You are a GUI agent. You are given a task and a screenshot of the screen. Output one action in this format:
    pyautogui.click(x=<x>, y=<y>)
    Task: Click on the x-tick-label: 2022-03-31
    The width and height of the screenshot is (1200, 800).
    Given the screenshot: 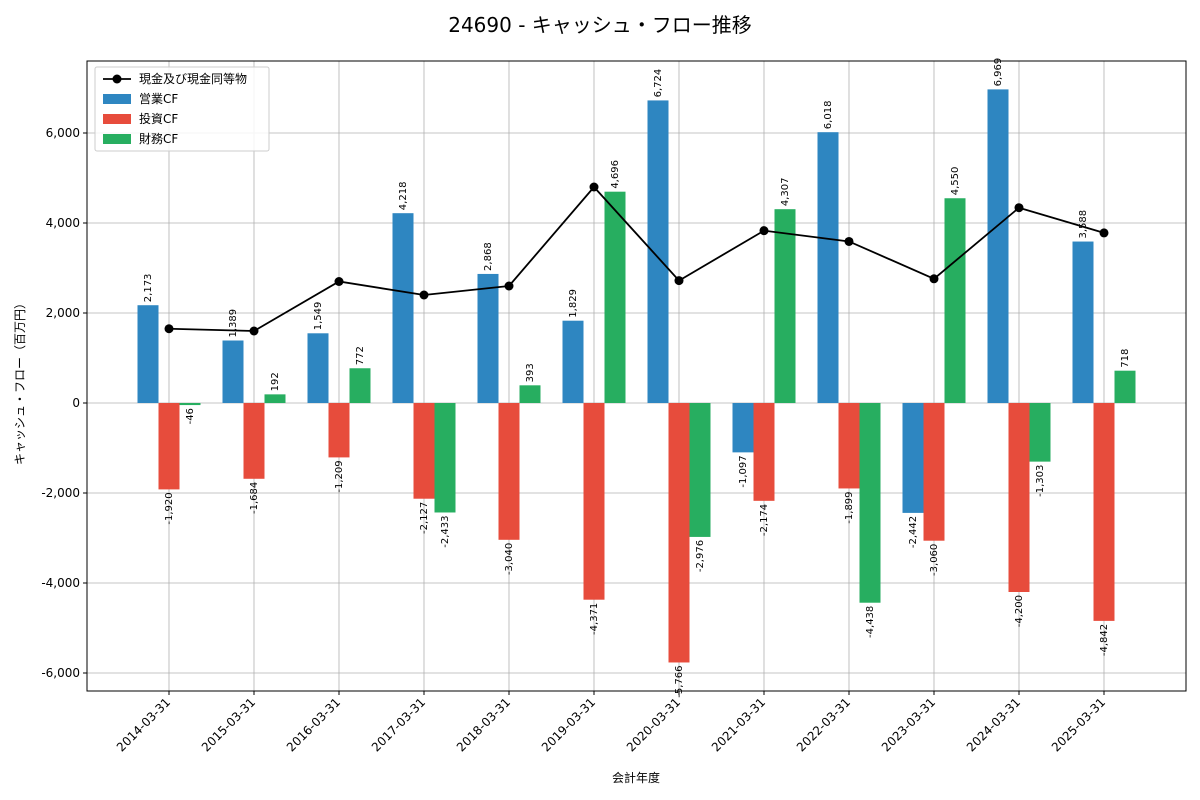 What is the action you would take?
    pyautogui.click(x=823, y=724)
    